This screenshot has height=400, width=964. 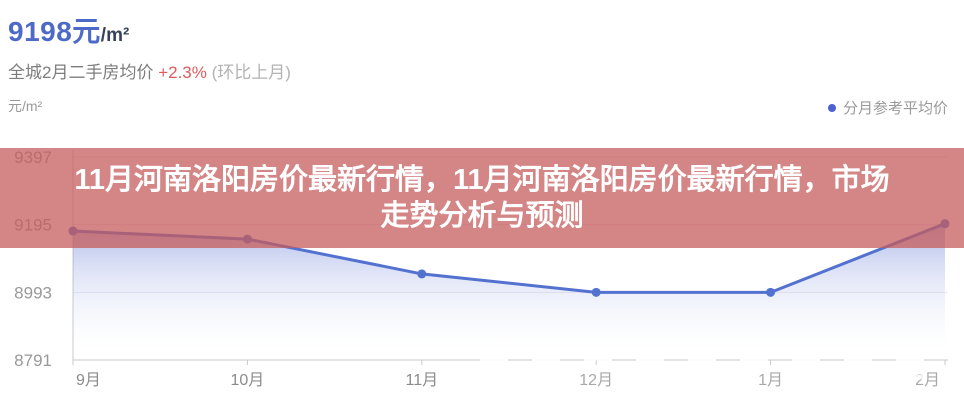 What do you see at coordinates (482, 180) in the screenshot?
I see `banner-title-line1: 11月河南洛阳房价最新行情，11月河南洛阳房价最新行情，市场` at bounding box center [482, 180].